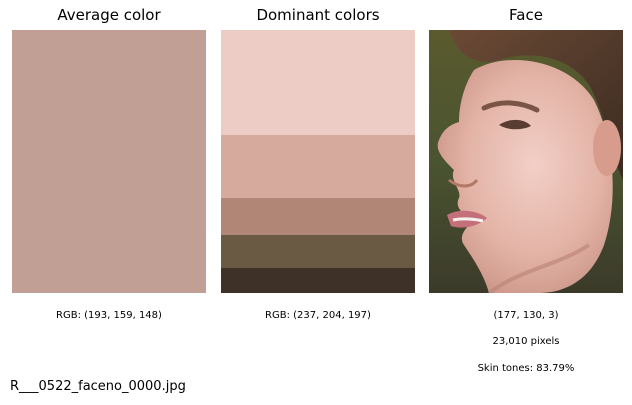 The height and width of the screenshot is (405, 632). I want to click on average-color-title: Average color, so click(109, 15).